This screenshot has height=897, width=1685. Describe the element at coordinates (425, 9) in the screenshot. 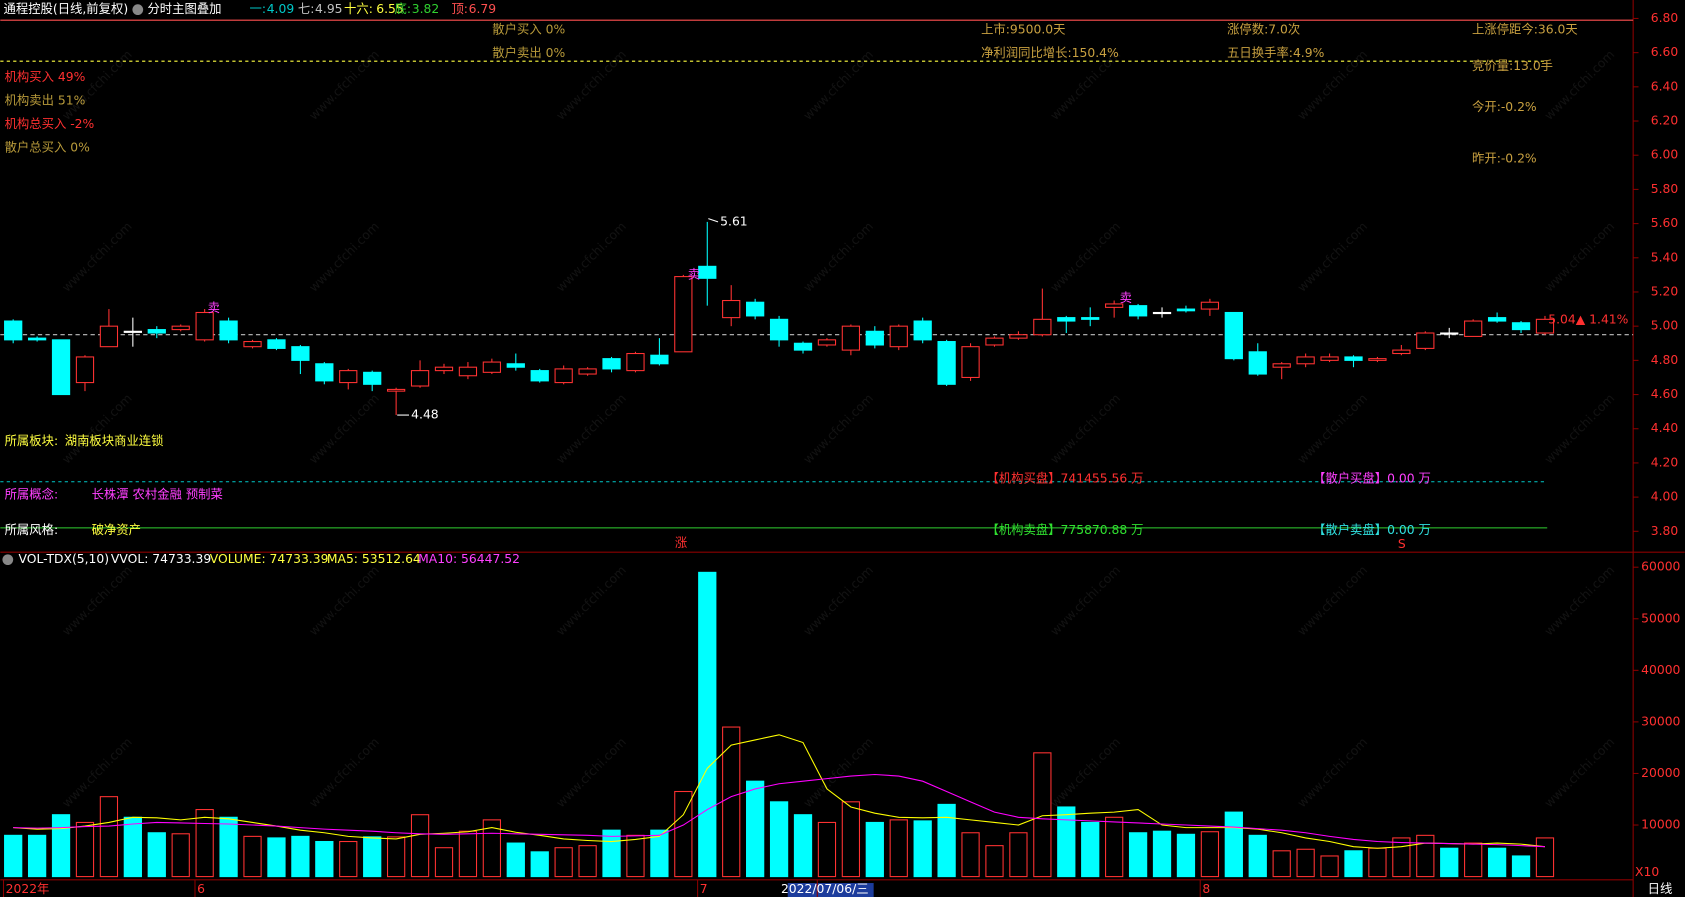

I see `level-value: 3.82` at that location.